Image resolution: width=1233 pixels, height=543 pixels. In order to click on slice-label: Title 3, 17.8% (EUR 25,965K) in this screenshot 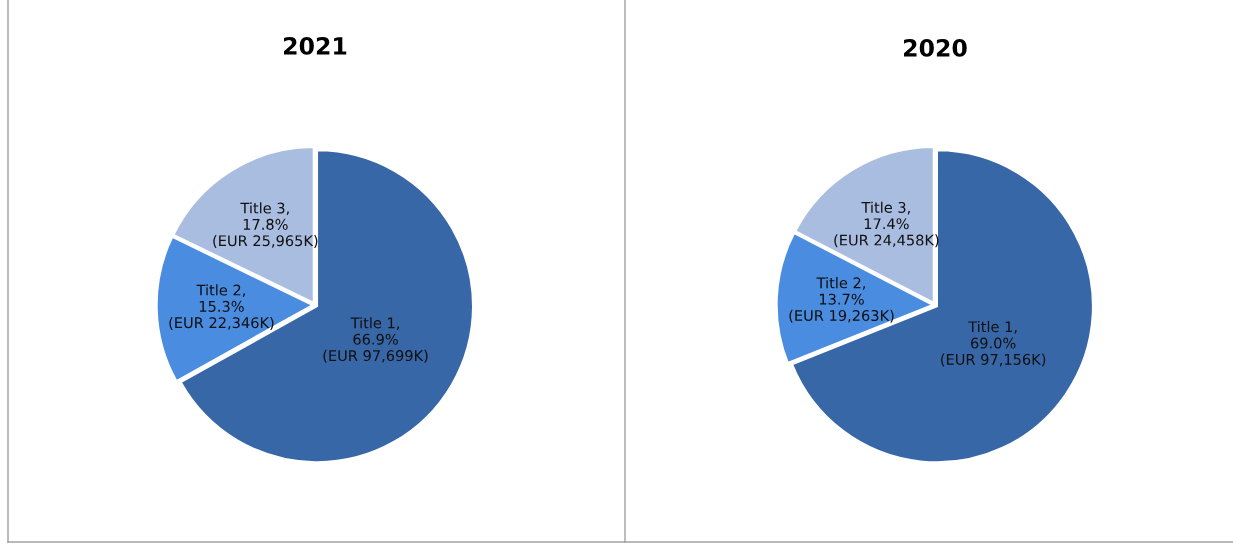, I will do `click(265, 225)`.